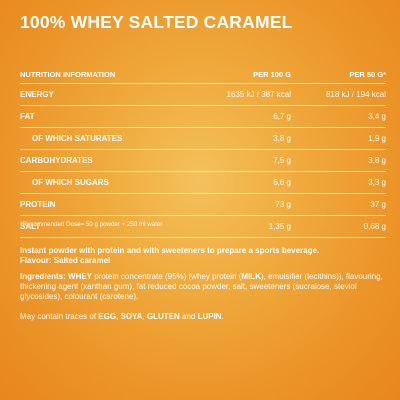  Describe the element at coordinates (56, 160) in the screenshot. I see `row-label: CARBOHYDRATES` at that location.